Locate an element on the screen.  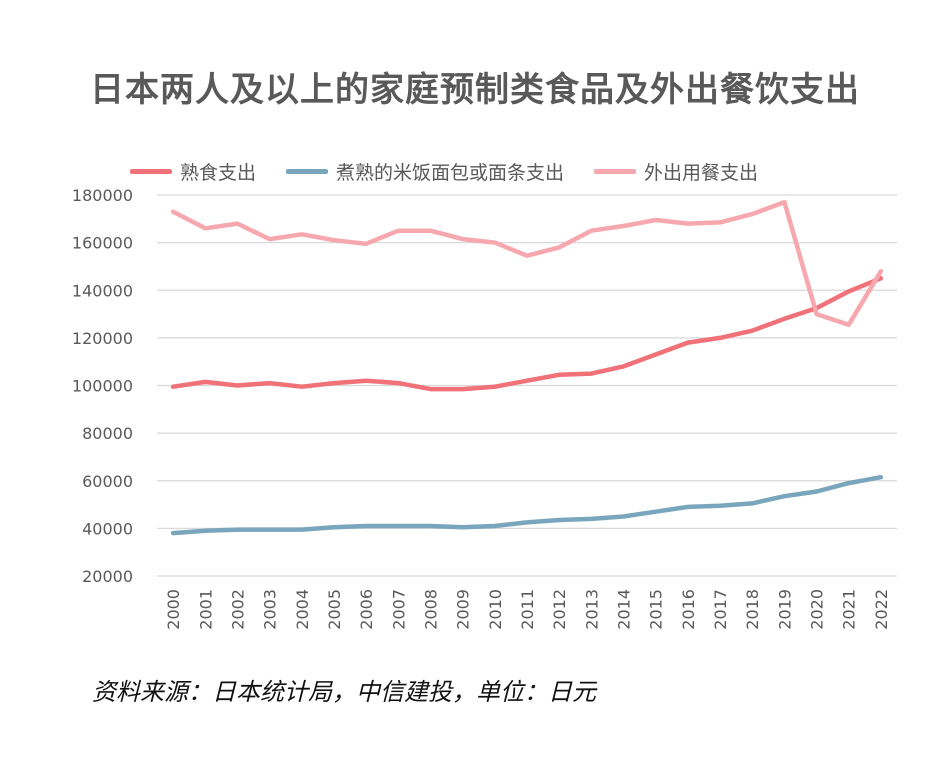
y-tick-label: 20000 is located at coordinates (107, 576).